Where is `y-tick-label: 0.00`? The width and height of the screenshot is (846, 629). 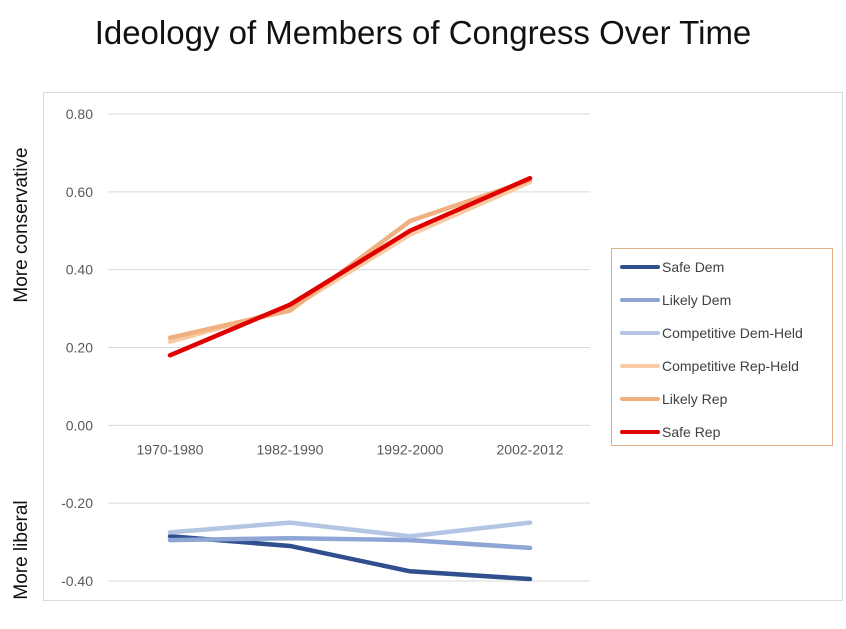
y-tick-label: 0.00 is located at coordinates (79, 425).